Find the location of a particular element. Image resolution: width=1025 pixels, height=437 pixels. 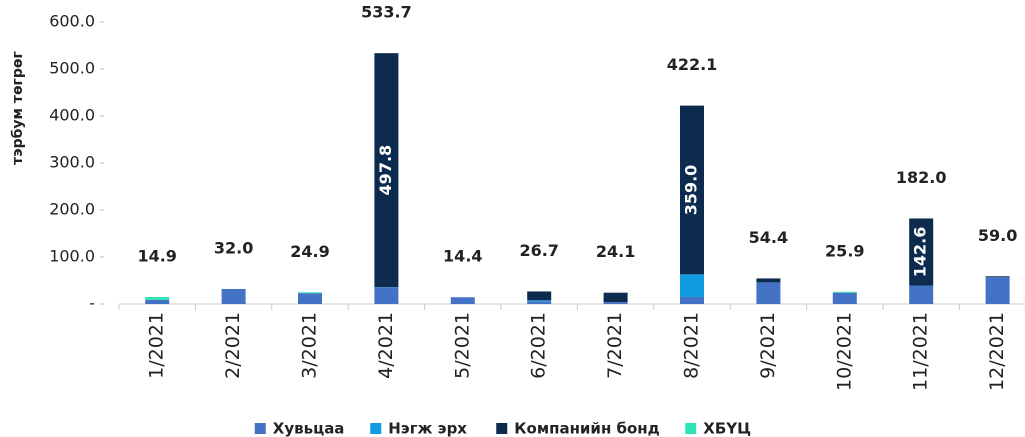

y-tick-label: 100.0 is located at coordinates (72, 256).